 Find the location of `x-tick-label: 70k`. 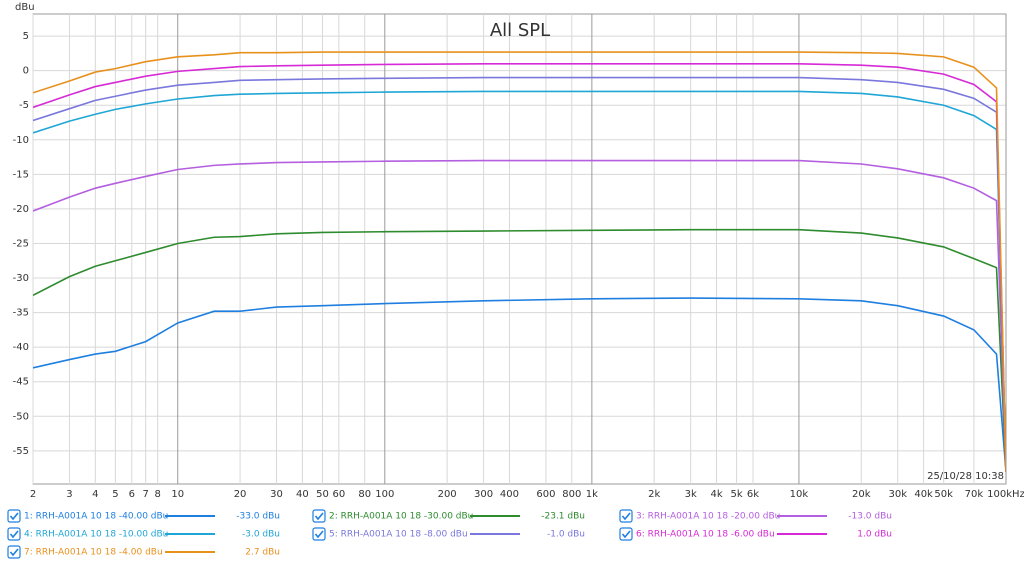

x-tick-label: 70k is located at coordinates (974, 494).